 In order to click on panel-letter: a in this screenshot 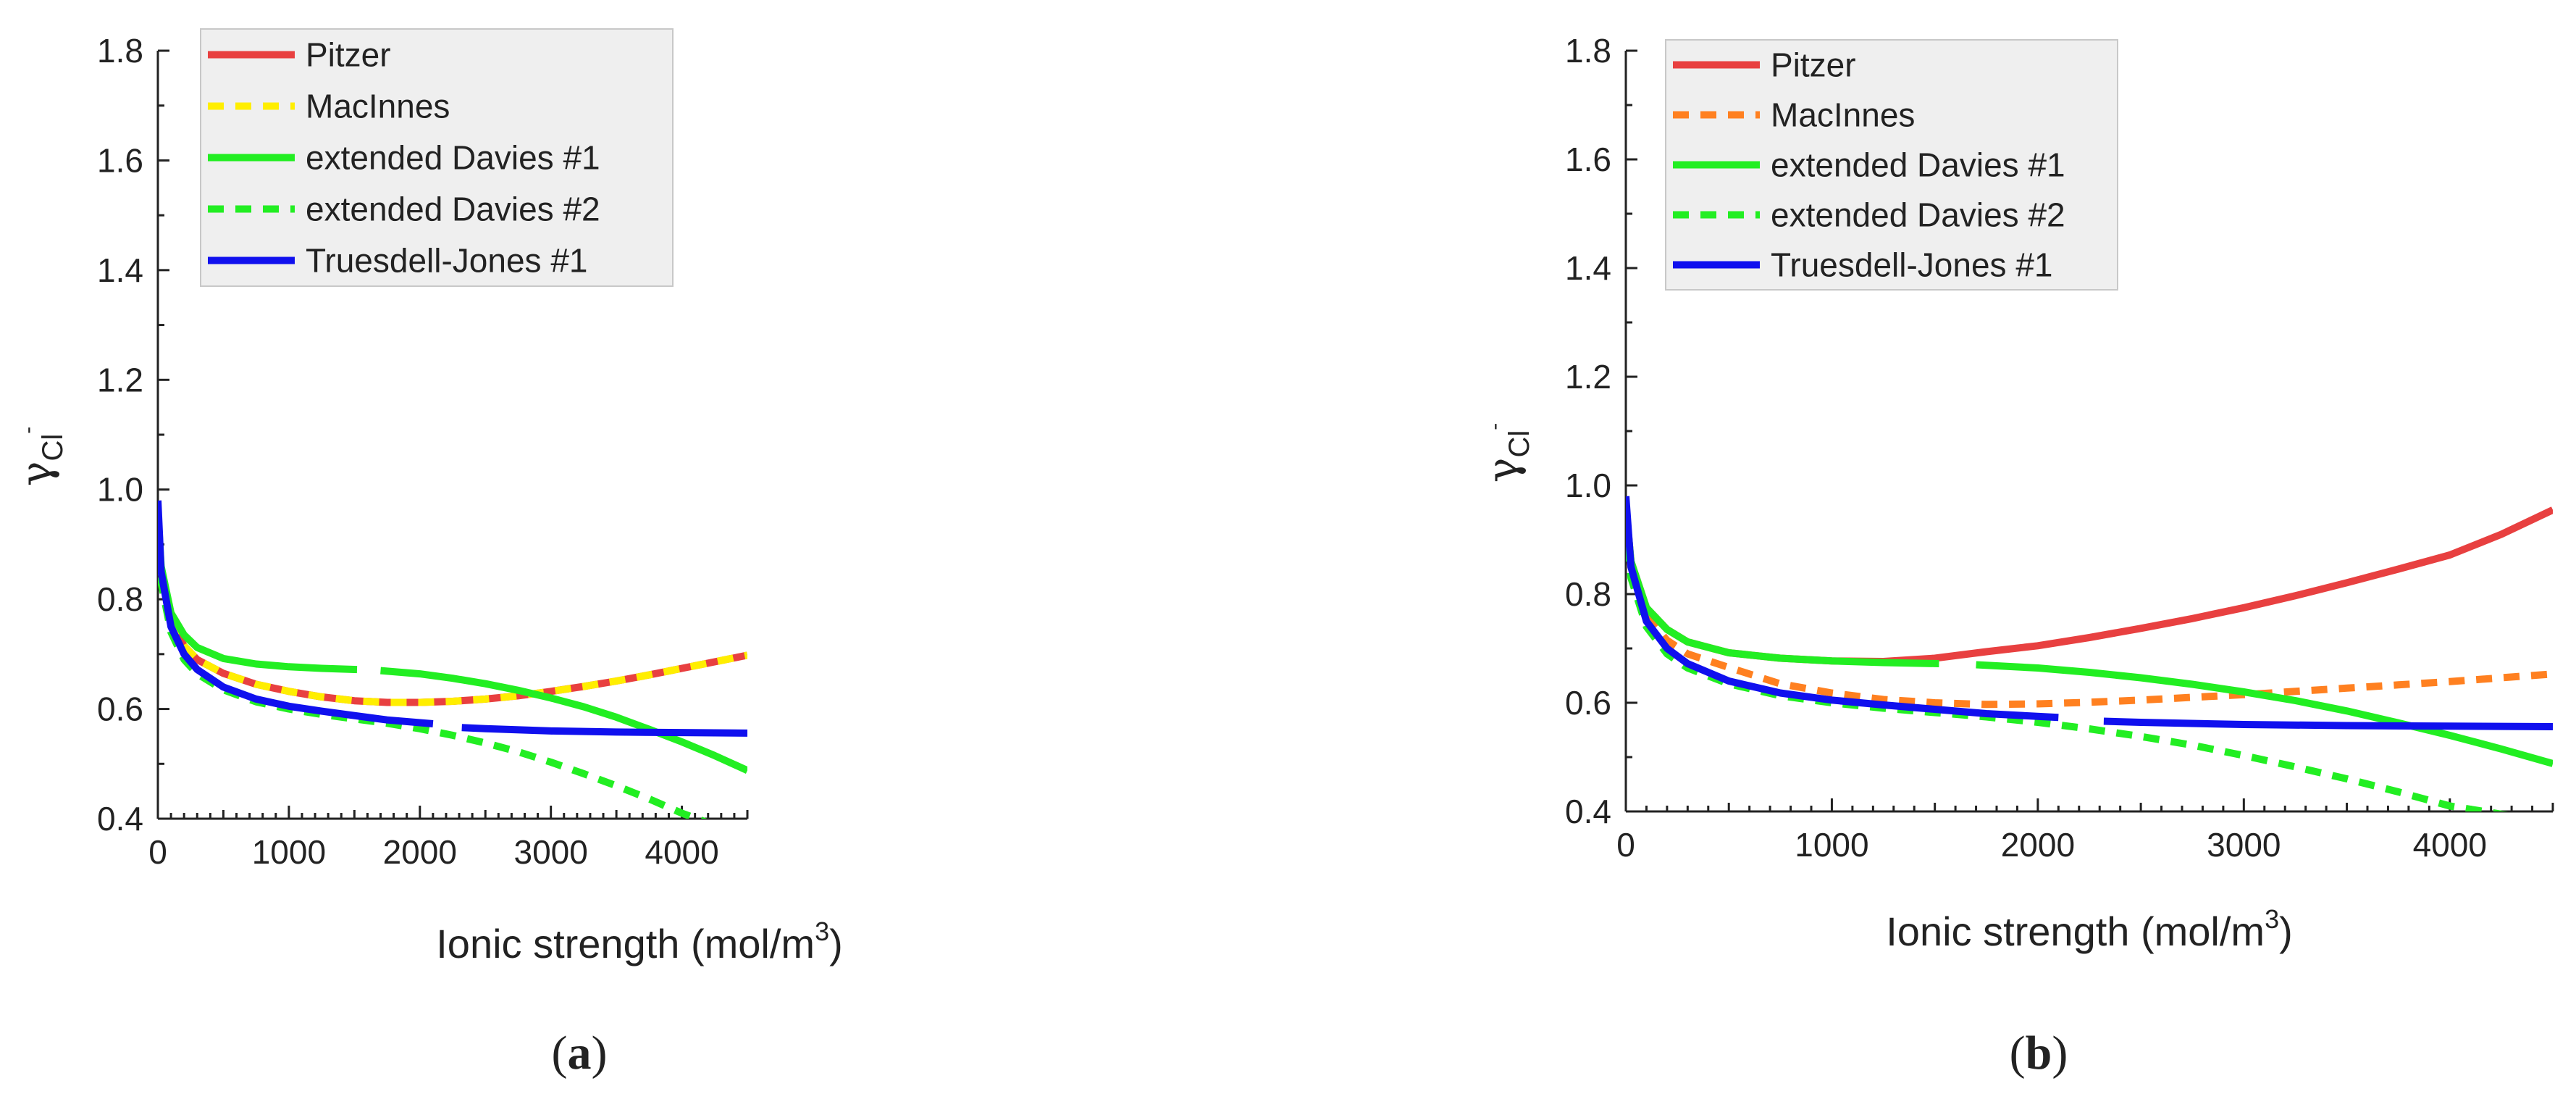, I will do `click(580, 1053)`.